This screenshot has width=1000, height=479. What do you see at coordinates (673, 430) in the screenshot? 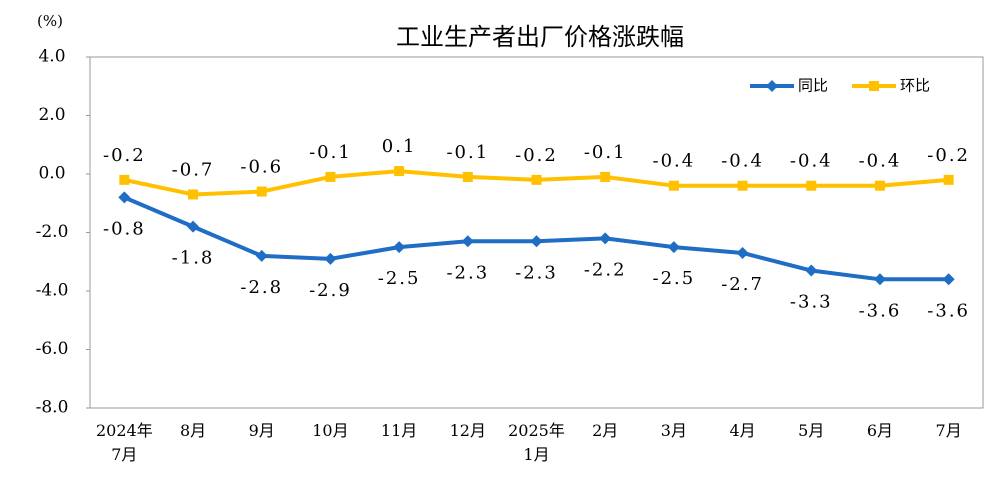
I see `x-tick-label: 3月` at bounding box center [673, 430].